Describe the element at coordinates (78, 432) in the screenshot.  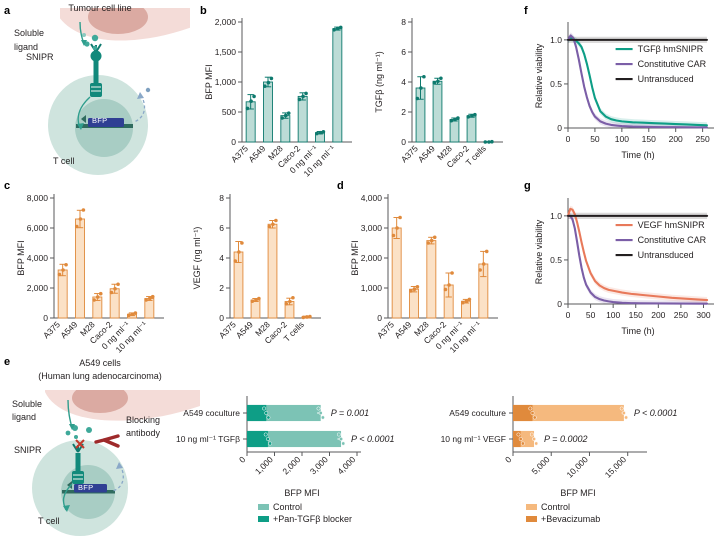
I see `soluble-ligand-dots-e` at that location.